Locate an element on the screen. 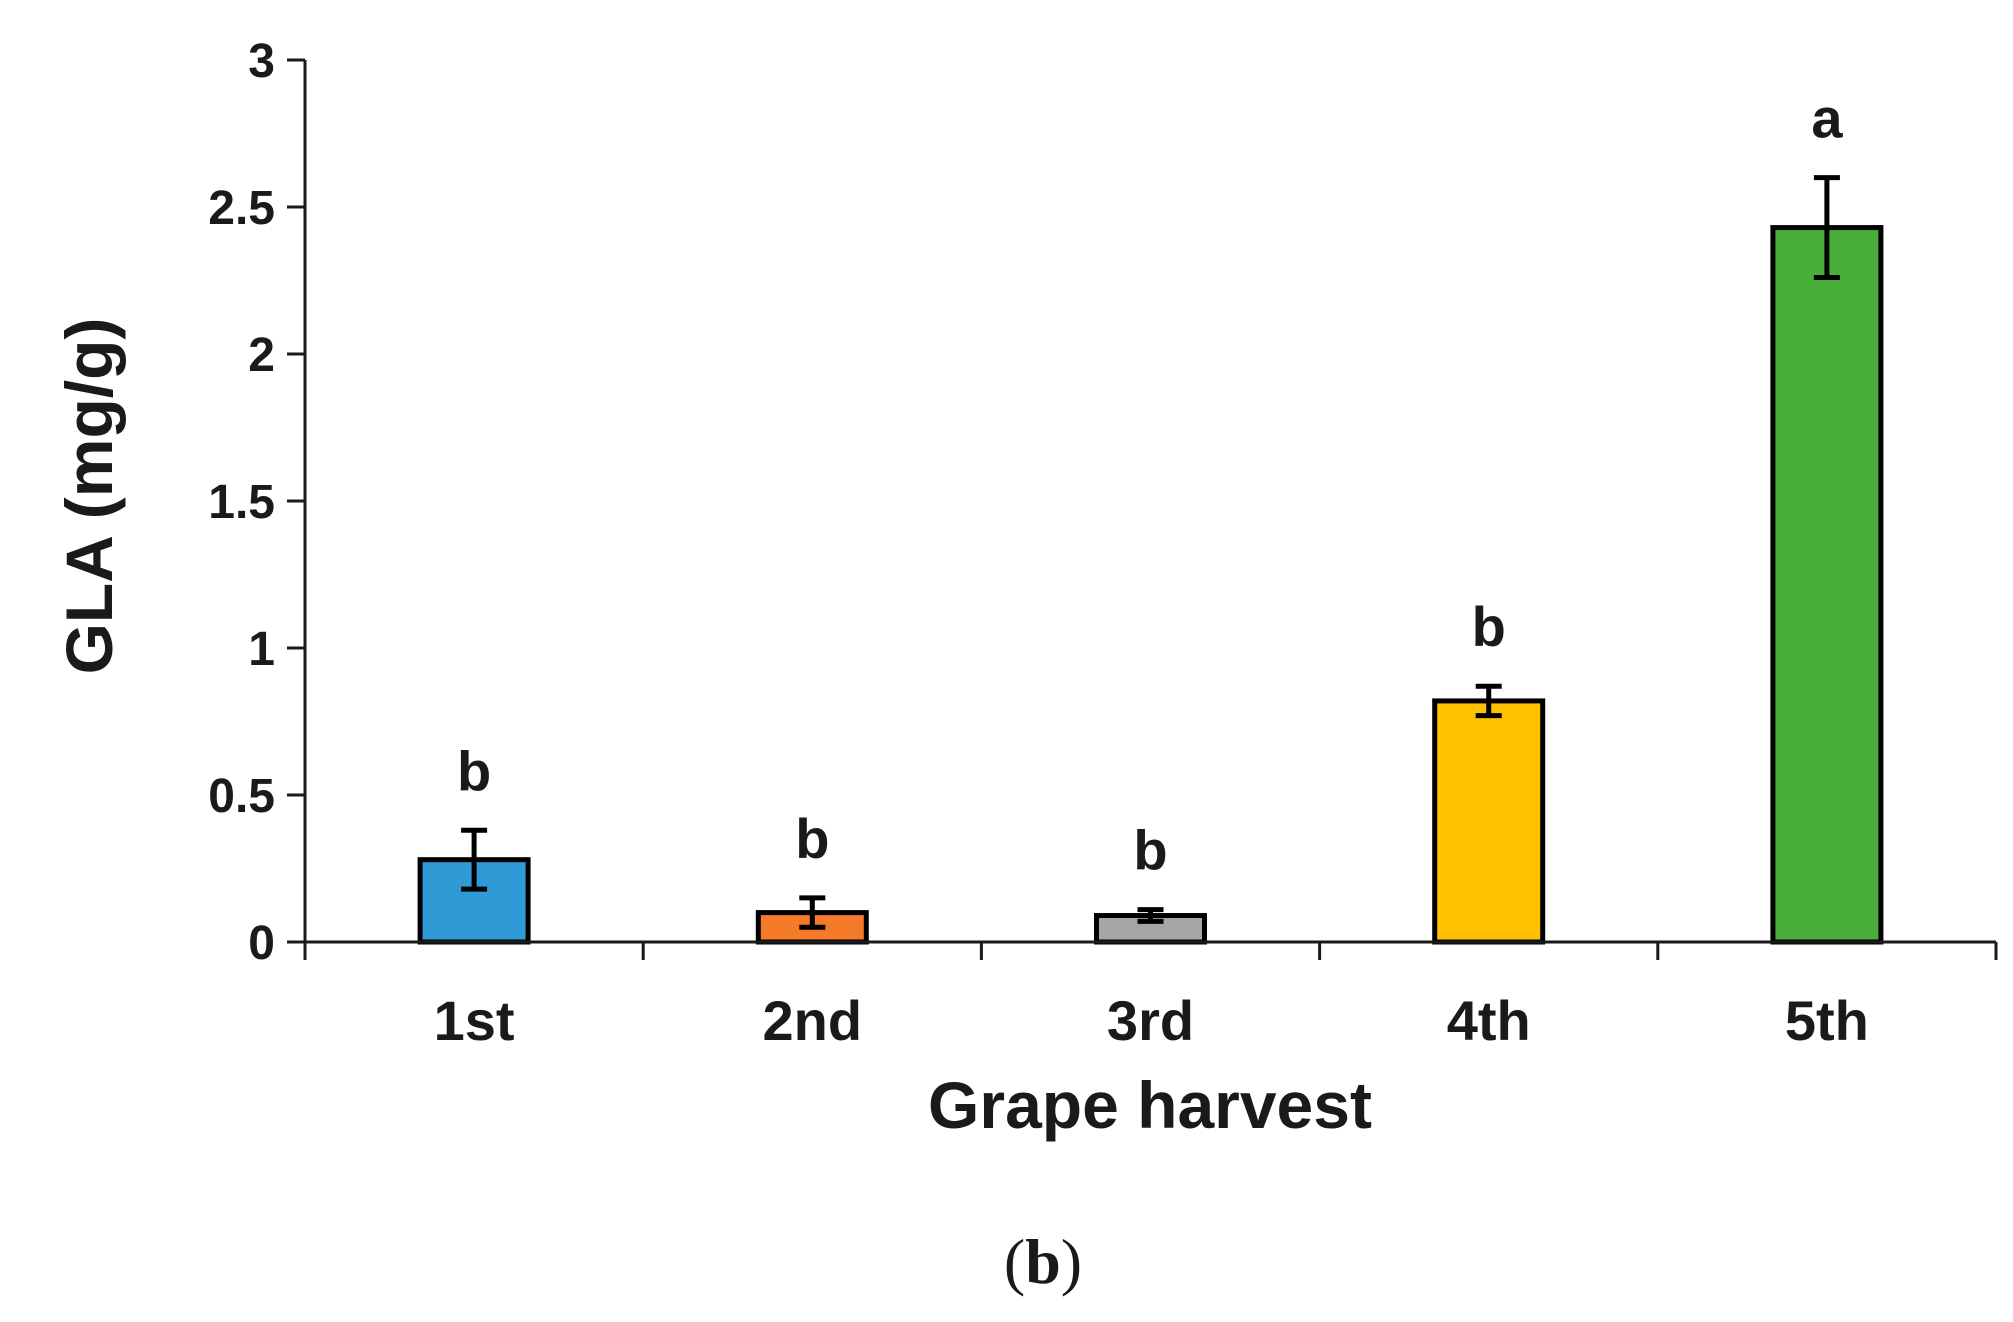  y-tick-label: 0.5 is located at coordinates (241, 796).